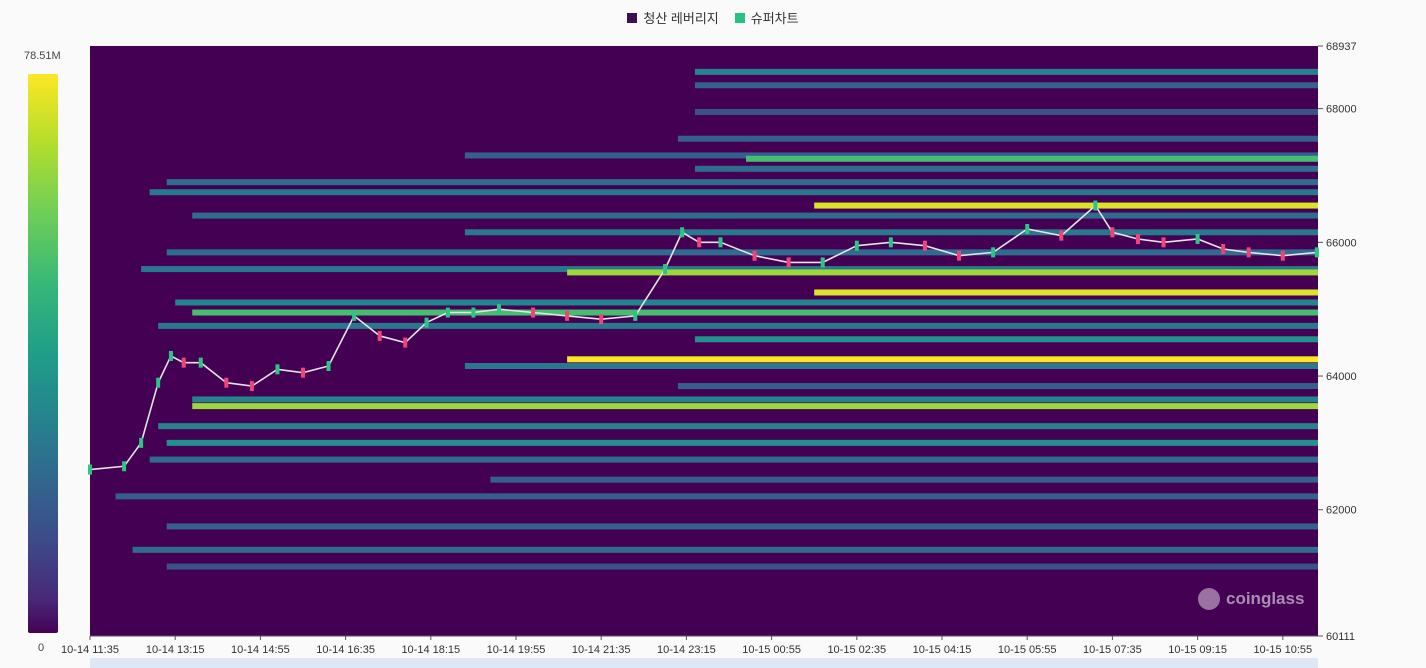 The image size is (1426, 668). I want to click on colorbar-max-label: 78.51M, so click(42, 56).